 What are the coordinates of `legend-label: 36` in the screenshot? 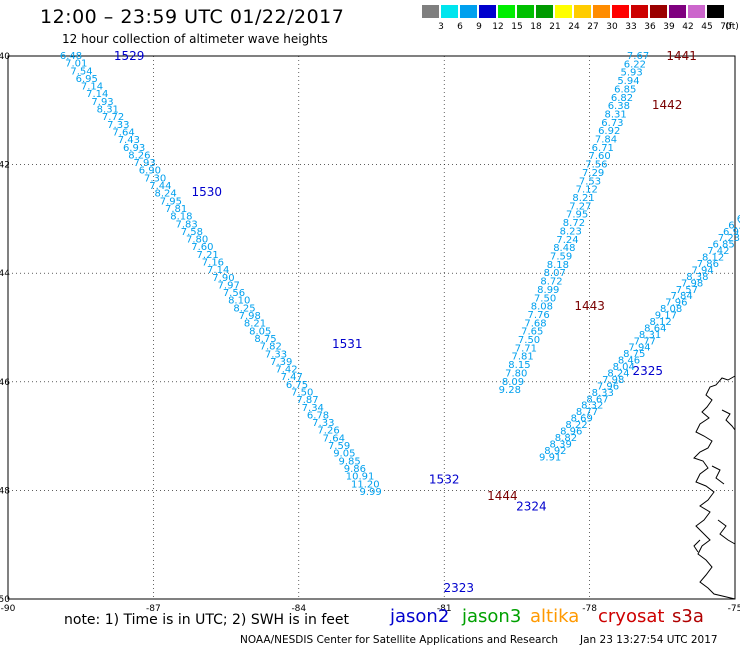 It's located at (650, 27).